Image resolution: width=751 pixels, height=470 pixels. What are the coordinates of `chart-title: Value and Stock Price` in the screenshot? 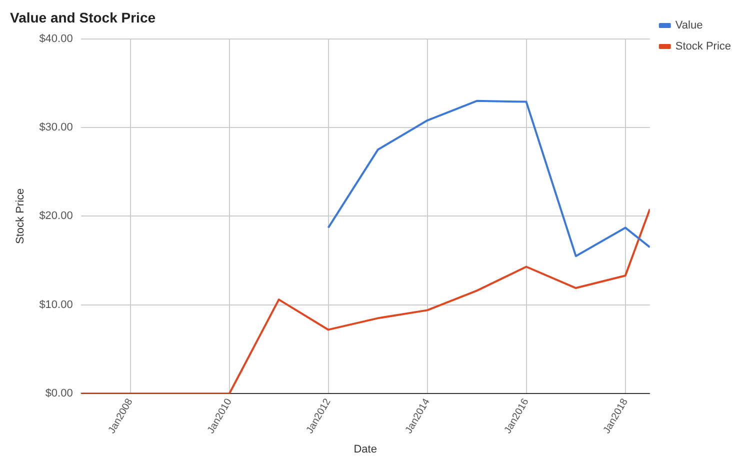 It's located at (83, 17).